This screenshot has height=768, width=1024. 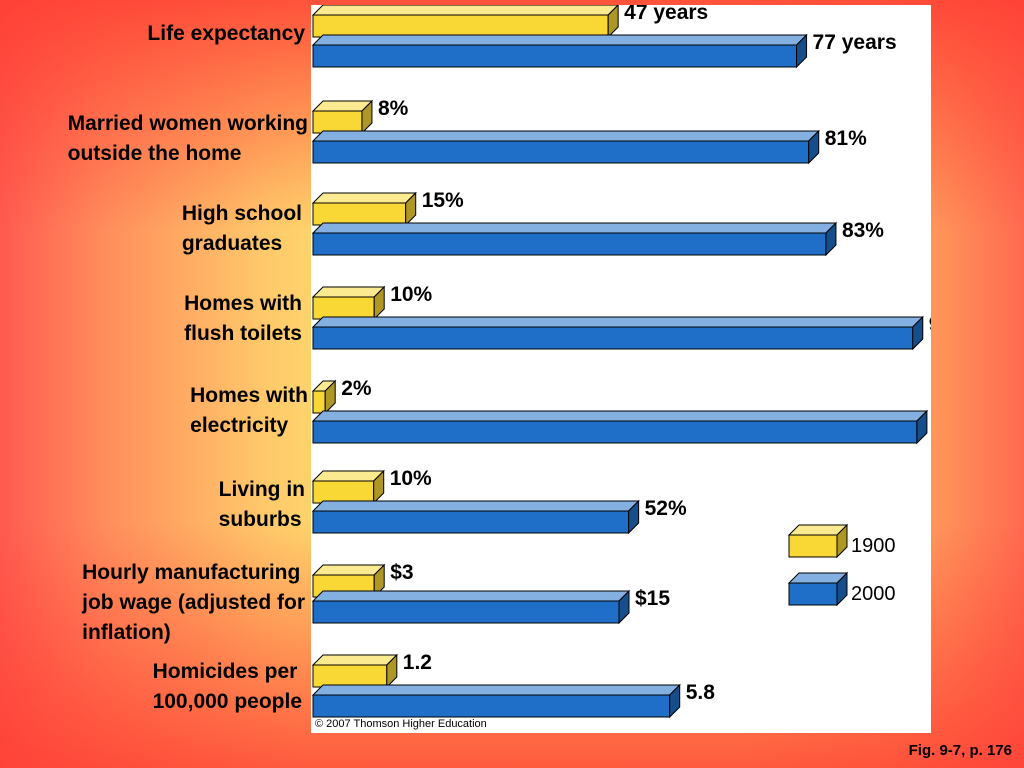 I want to click on legend-label-2000: 2000, so click(x=873, y=594).